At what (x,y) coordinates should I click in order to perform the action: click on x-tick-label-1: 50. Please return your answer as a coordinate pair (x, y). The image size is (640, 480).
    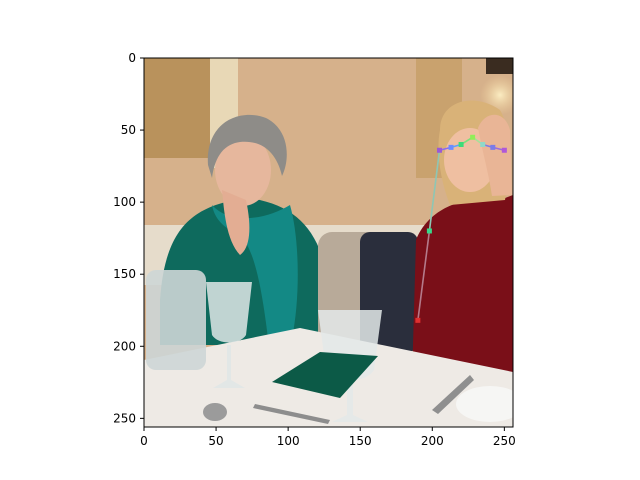
    Looking at the image, I should click on (215, 441).